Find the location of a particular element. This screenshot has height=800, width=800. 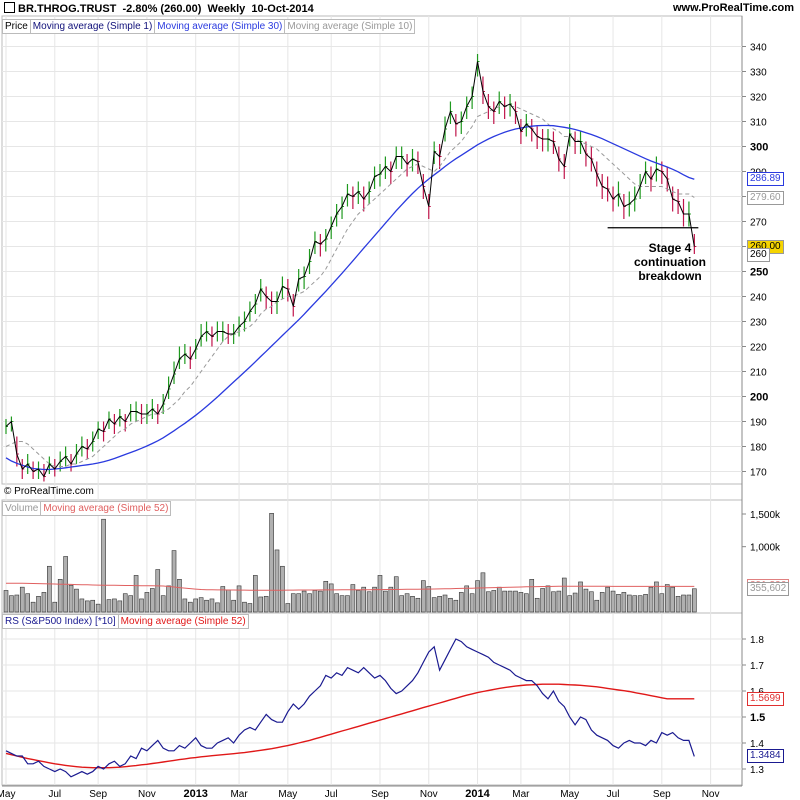

date-label: 10-Oct-2014 is located at coordinates (282, 9).